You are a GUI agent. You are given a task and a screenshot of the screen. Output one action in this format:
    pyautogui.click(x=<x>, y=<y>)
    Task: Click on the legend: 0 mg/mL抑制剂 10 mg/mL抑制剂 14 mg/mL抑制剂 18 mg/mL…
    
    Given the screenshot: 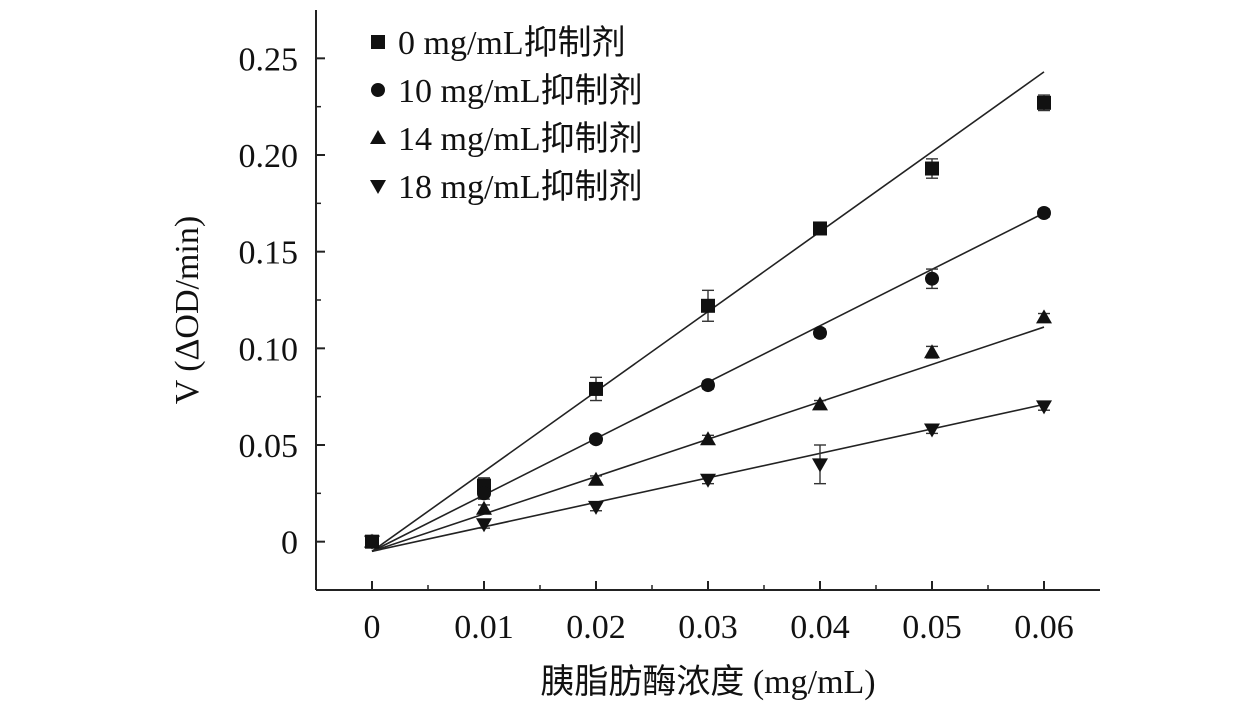 What is the action you would take?
    pyautogui.click(x=506, y=115)
    